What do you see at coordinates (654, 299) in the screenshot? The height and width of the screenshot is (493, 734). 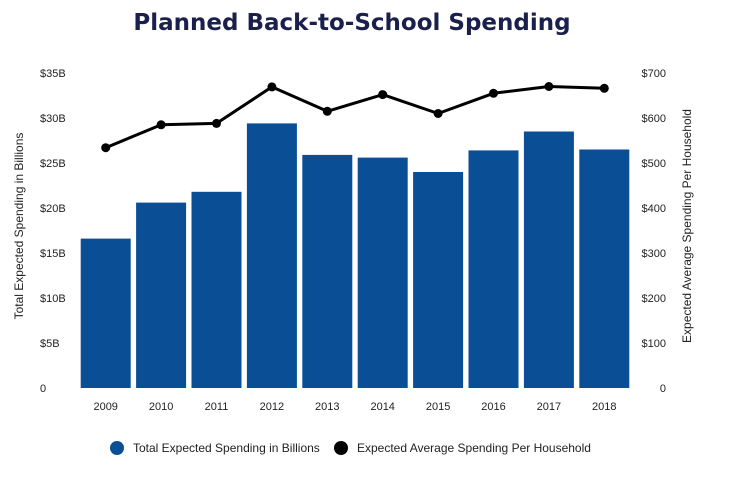 I see `right-tick-label: $200` at bounding box center [654, 299].